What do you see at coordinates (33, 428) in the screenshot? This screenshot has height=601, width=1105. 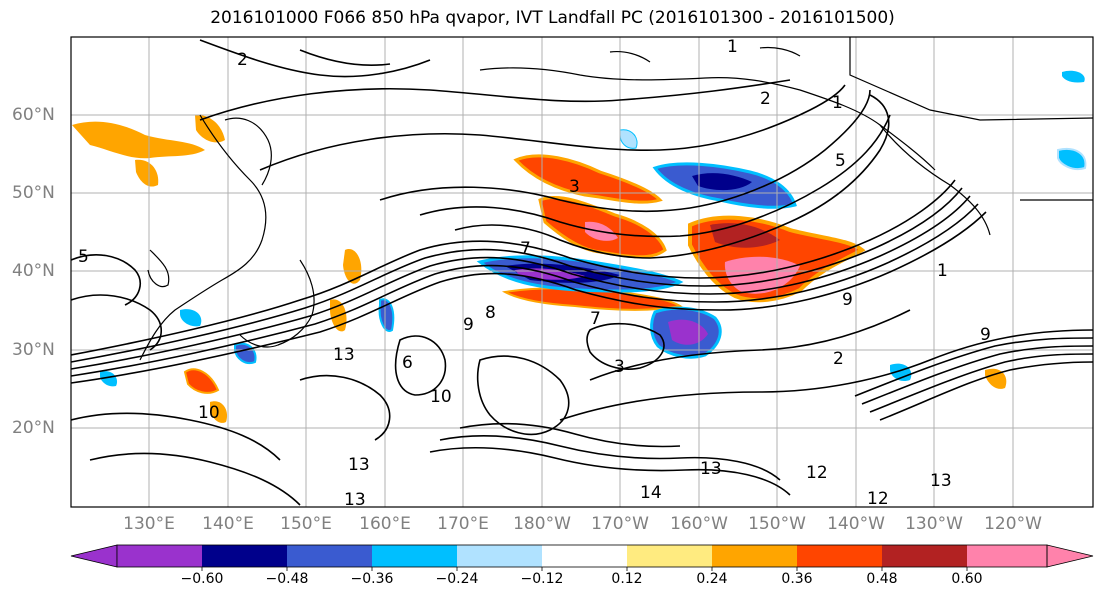 I see `lat-label: 20°N` at bounding box center [33, 428].